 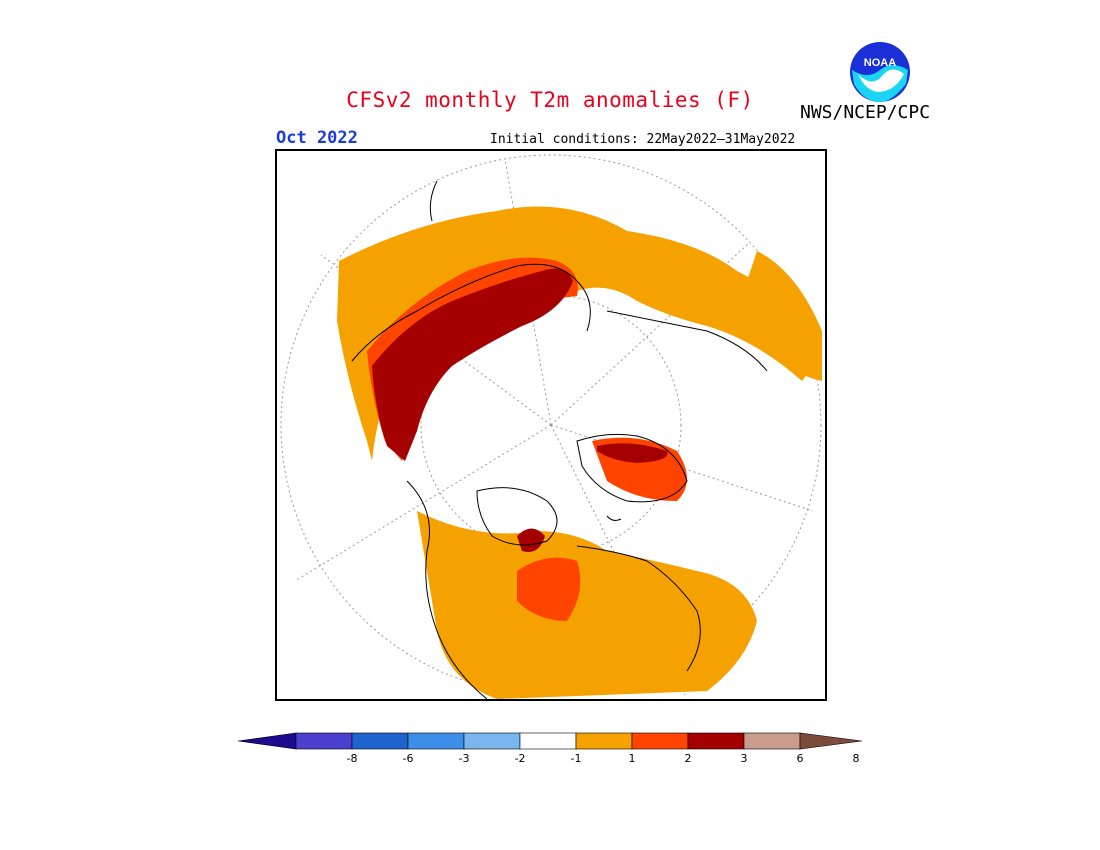 What do you see at coordinates (550, 100) in the screenshot?
I see `map-title: CFSv2 monthly T2m anomalies (F)` at bounding box center [550, 100].